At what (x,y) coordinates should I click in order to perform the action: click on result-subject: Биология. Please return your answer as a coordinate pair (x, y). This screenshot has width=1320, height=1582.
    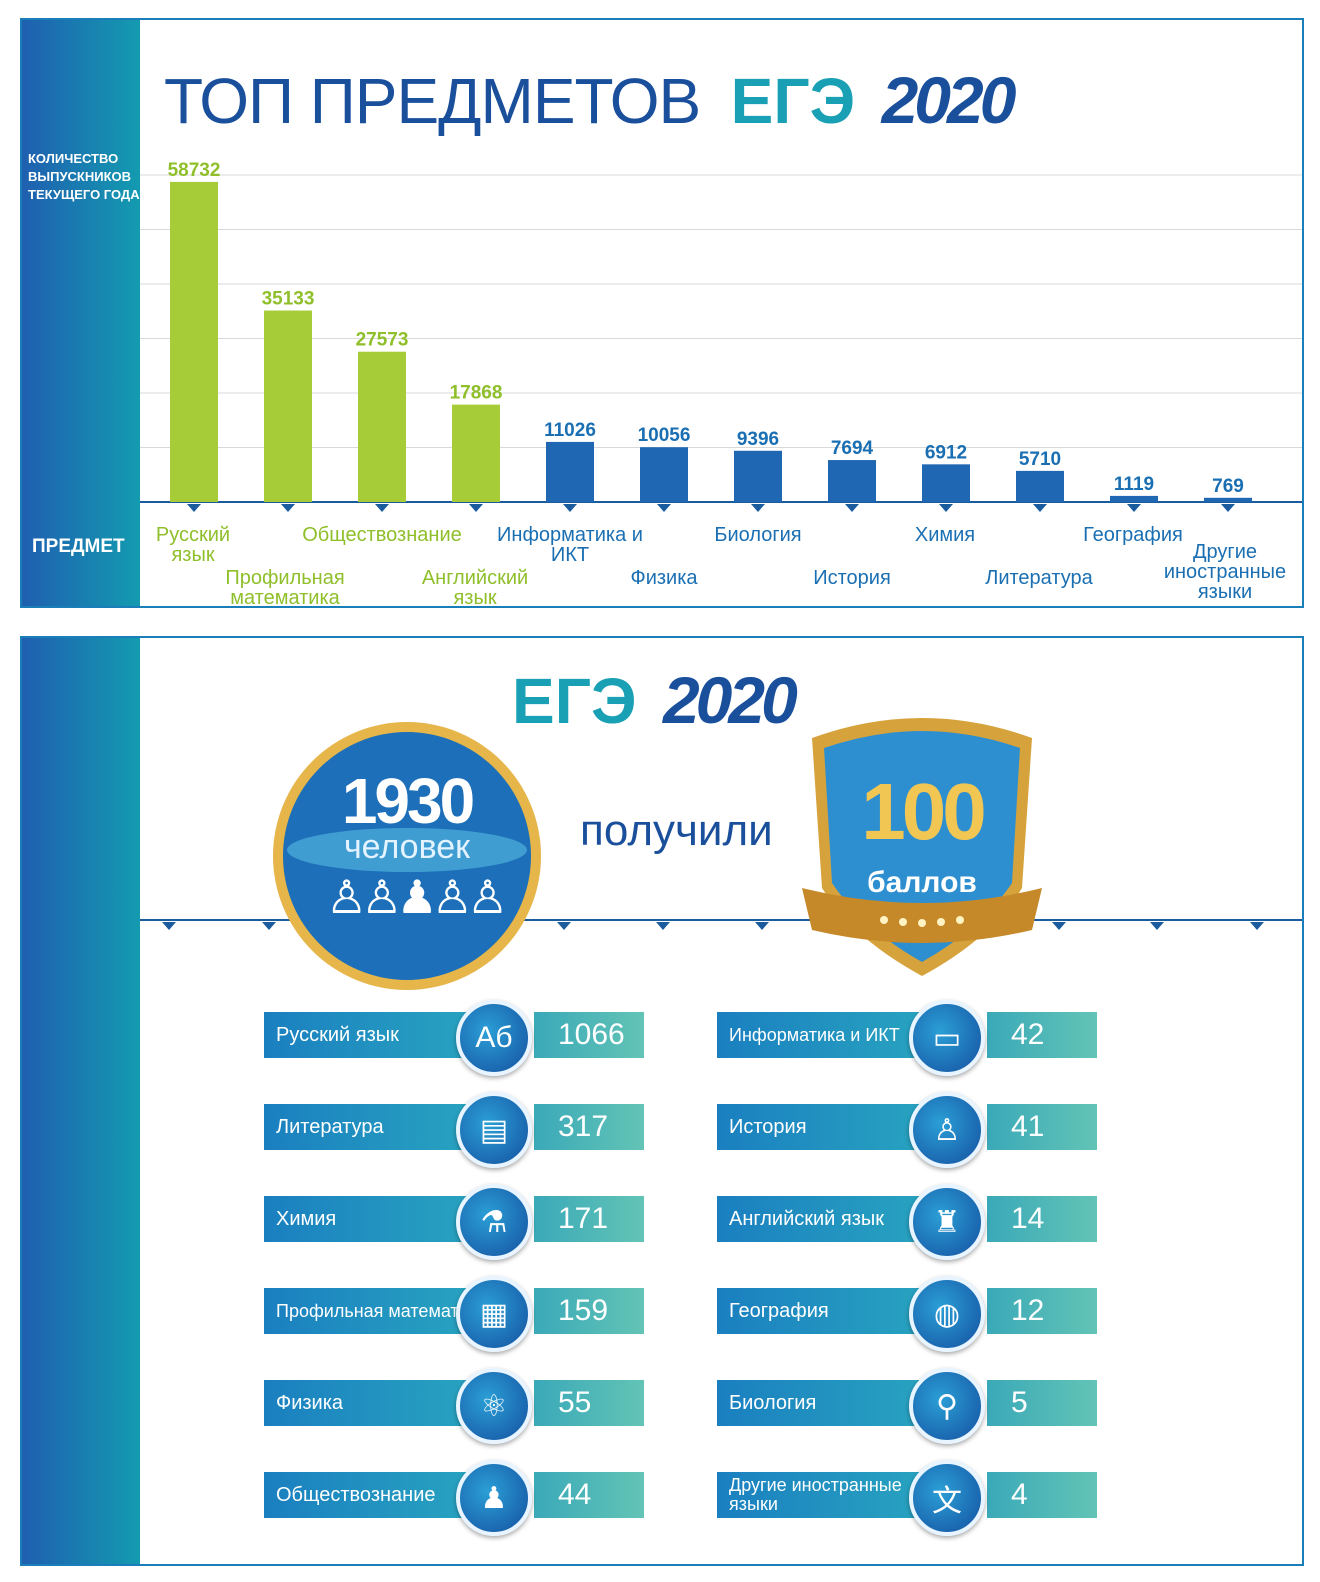
    Looking at the image, I should click on (832, 1403).